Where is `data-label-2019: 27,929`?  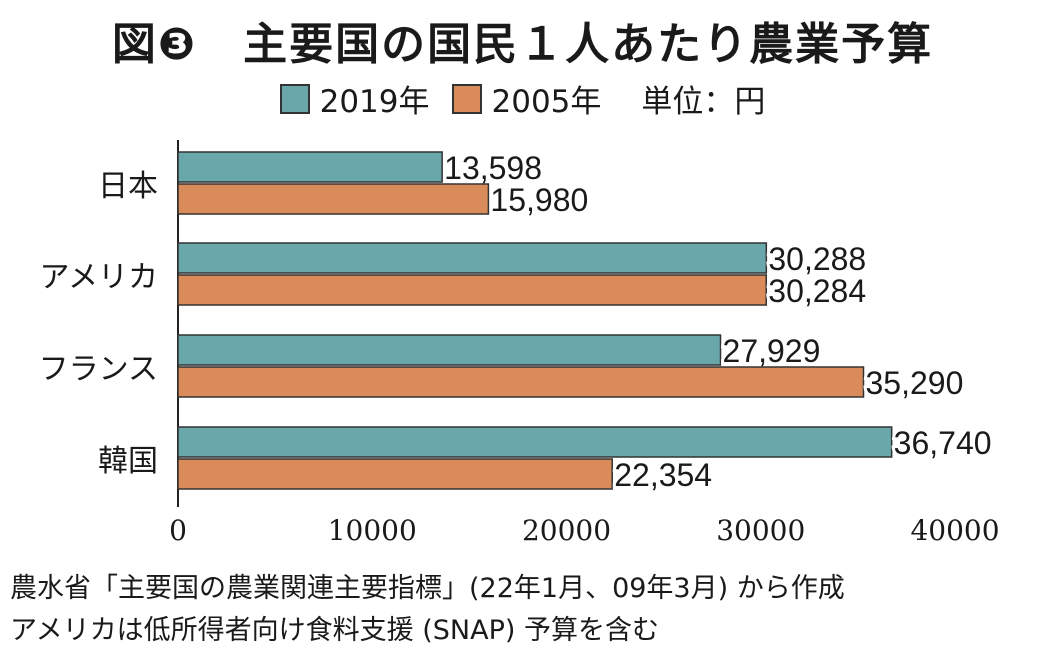
data-label-2019: 27,929 is located at coordinates (772, 351).